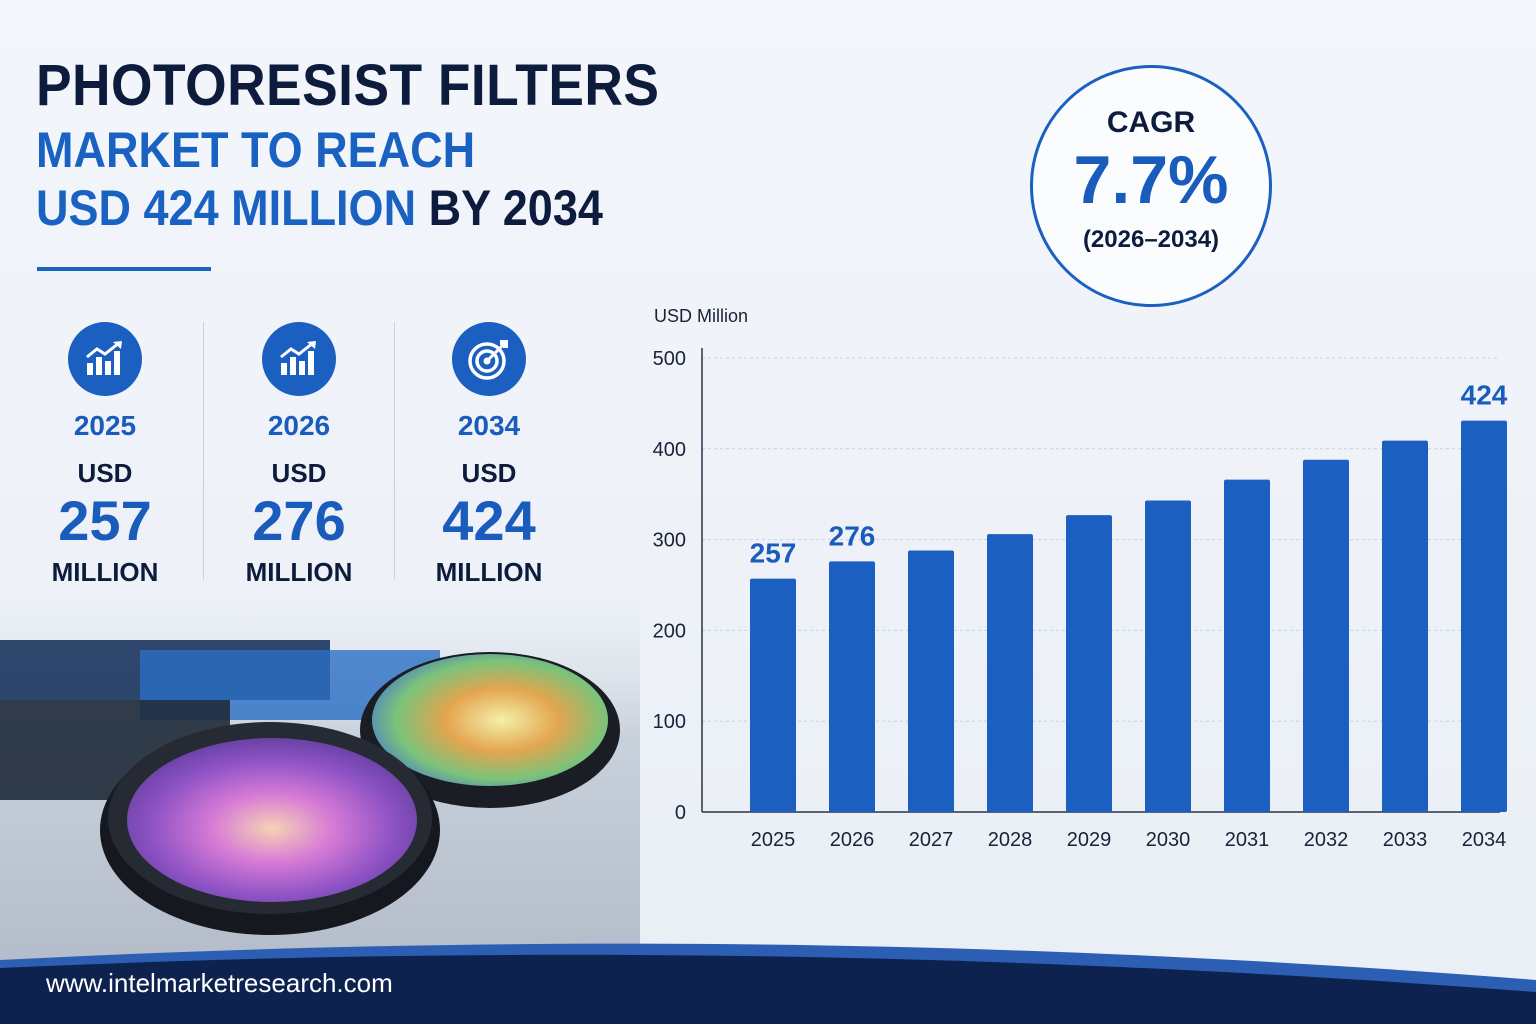  I want to click on subtitle-line-2: USD 424 MILLION BY 2034, so click(341, 208).